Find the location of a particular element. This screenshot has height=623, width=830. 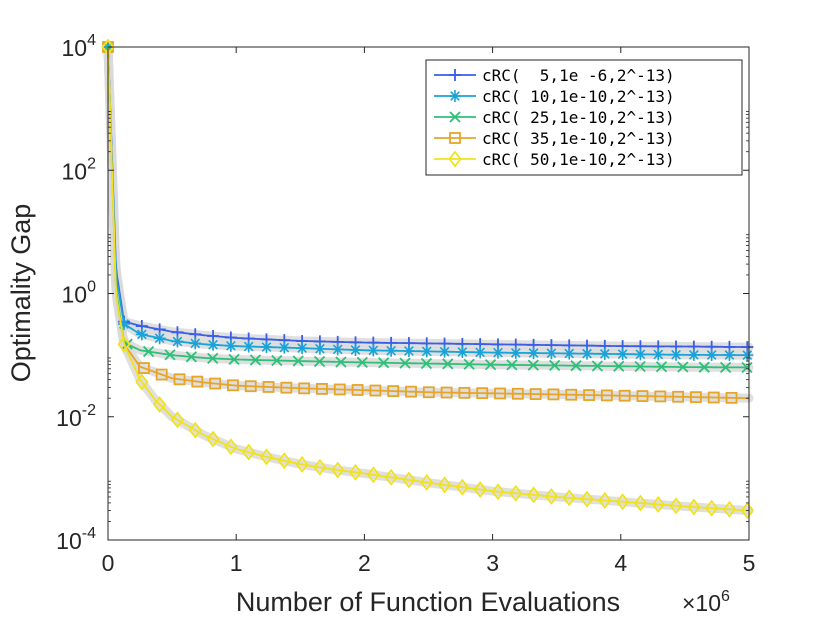

legend-label-3: cRC( 25,1e-10,2^-13) is located at coordinates (578, 117).